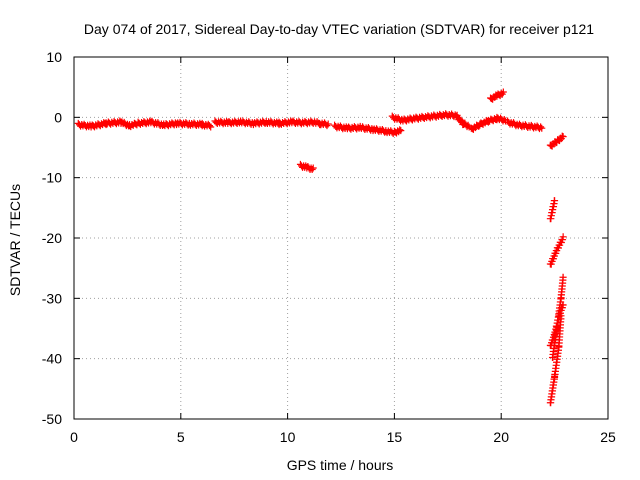 Image resolution: width=640 pixels, height=480 pixels. Describe the element at coordinates (340, 465) in the screenshot. I see `x-axis-label: GPS time / hours` at that location.